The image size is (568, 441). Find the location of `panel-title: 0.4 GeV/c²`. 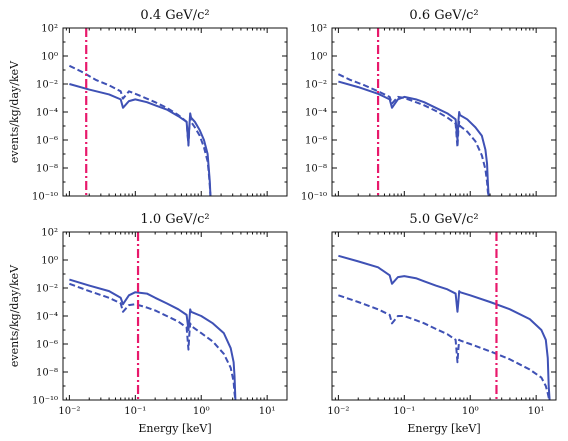

panel-title: 0.4 GeV/c² is located at coordinates (174, 15).